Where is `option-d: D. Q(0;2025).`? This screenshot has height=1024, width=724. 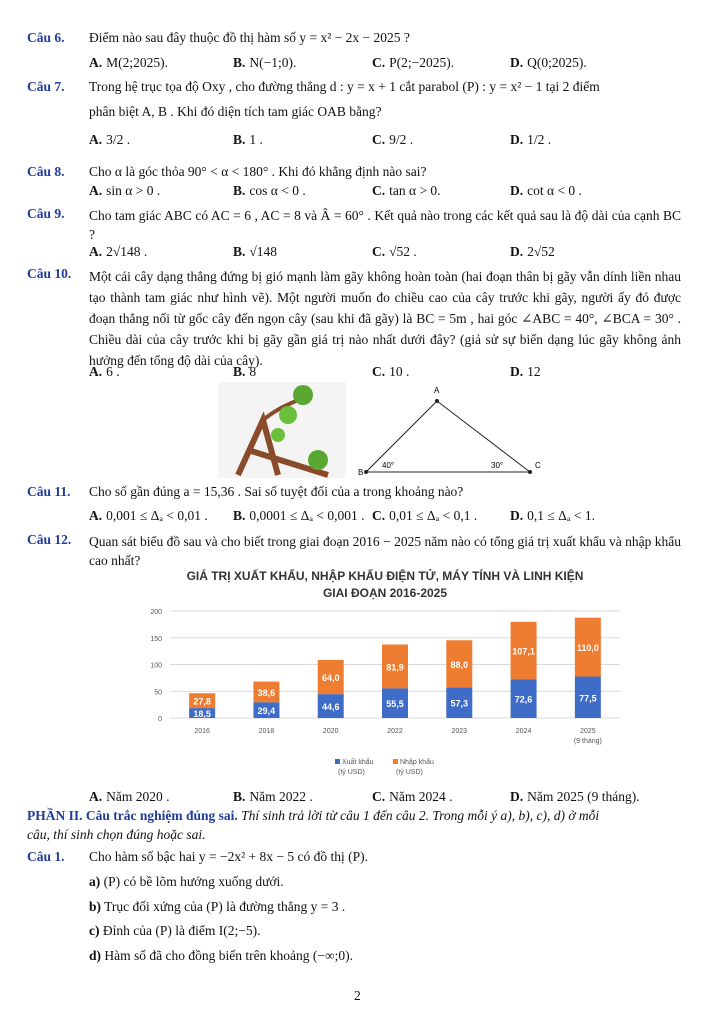
option-d: D. Q(0;2025). is located at coordinates (548, 63).